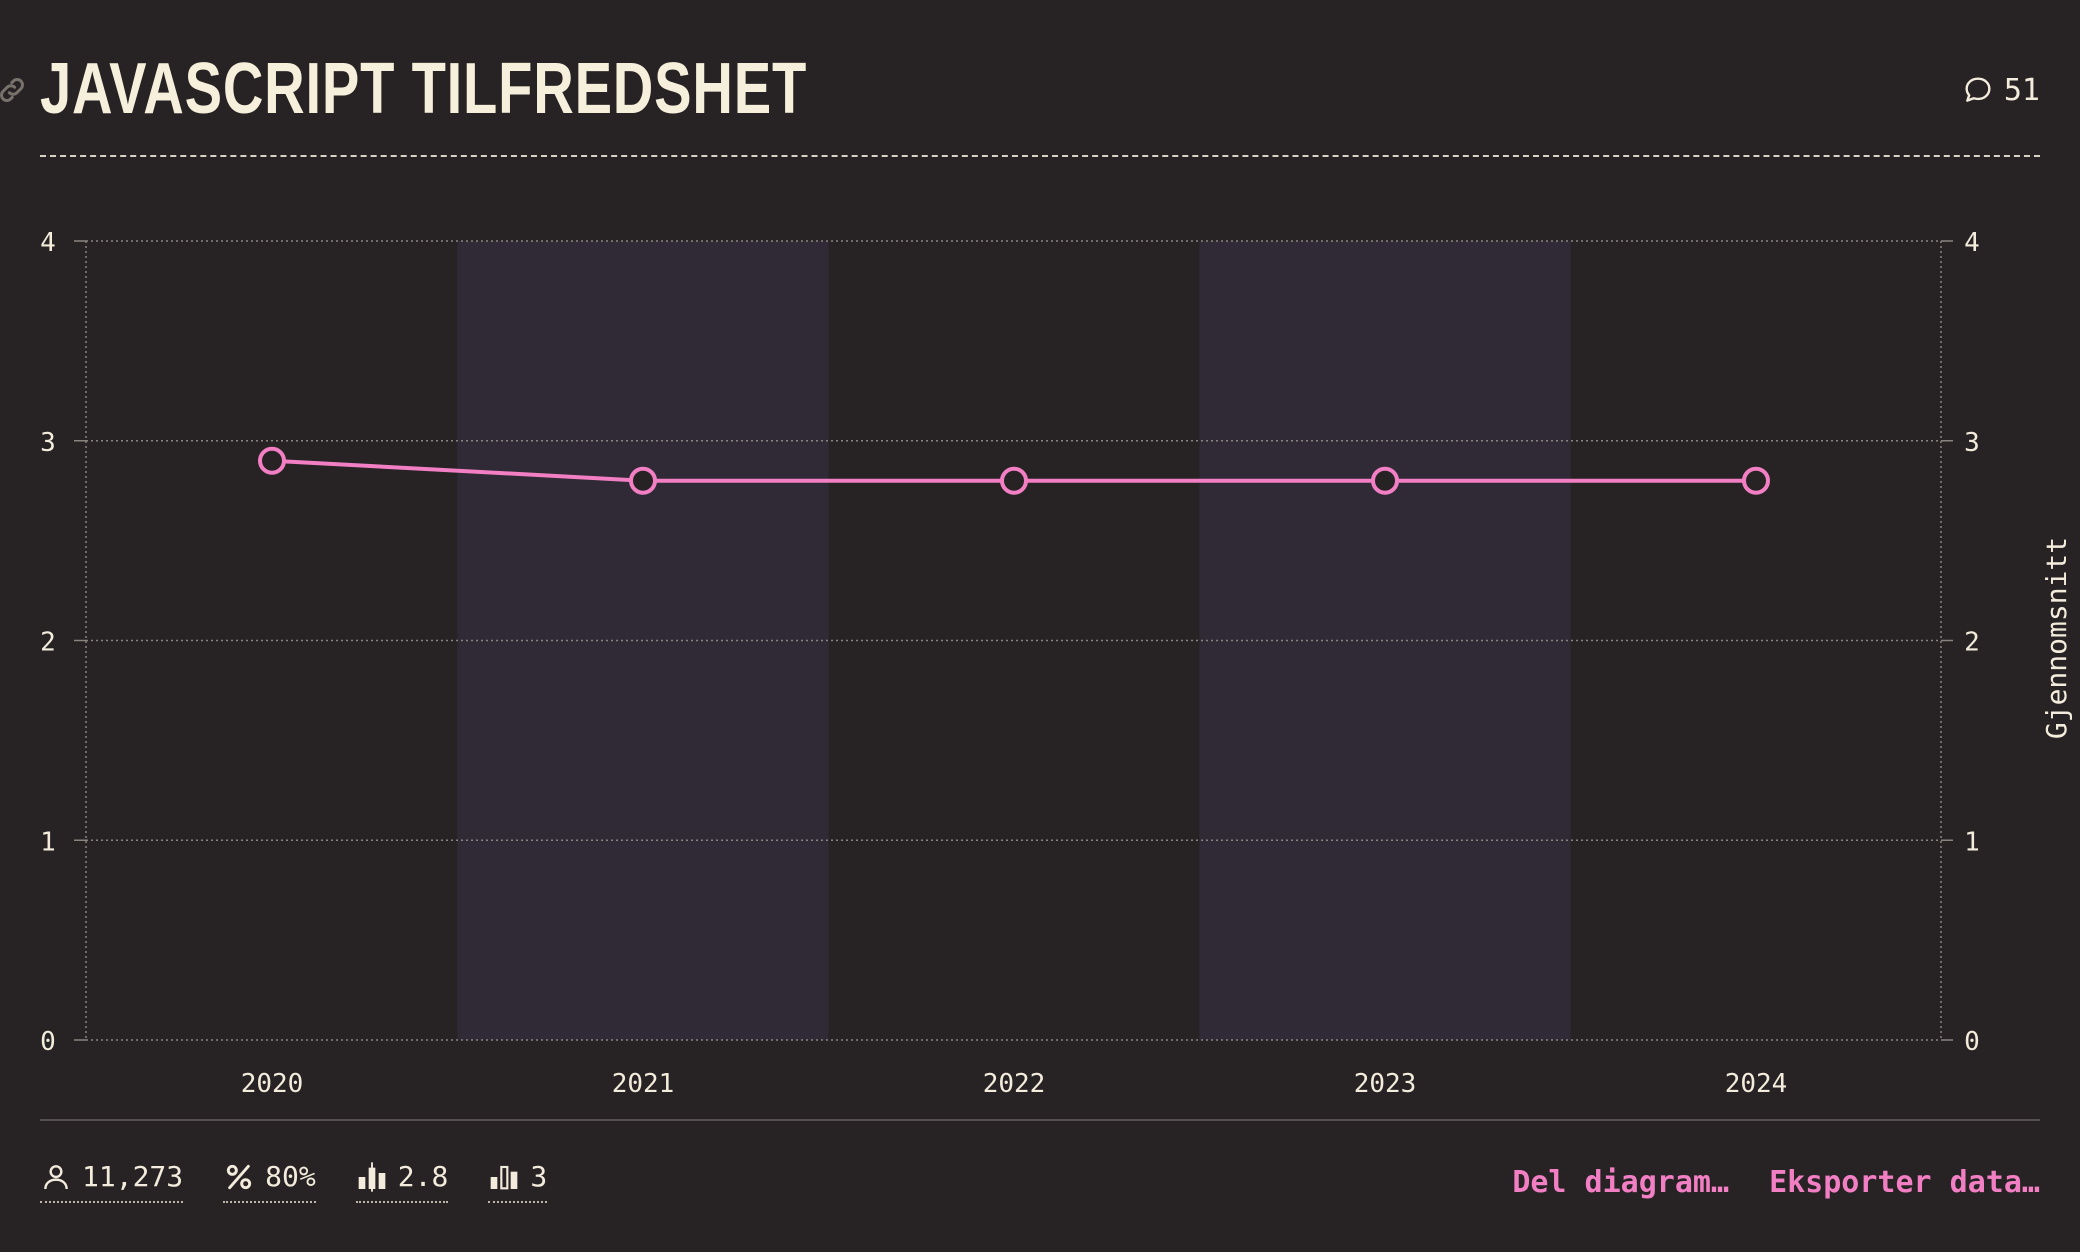 This screenshot has width=2080, height=1252. What do you see at coordinates (48, 643) in the screenshot?
I see `y-tick-label: 2` at bounding box center [48, 643].